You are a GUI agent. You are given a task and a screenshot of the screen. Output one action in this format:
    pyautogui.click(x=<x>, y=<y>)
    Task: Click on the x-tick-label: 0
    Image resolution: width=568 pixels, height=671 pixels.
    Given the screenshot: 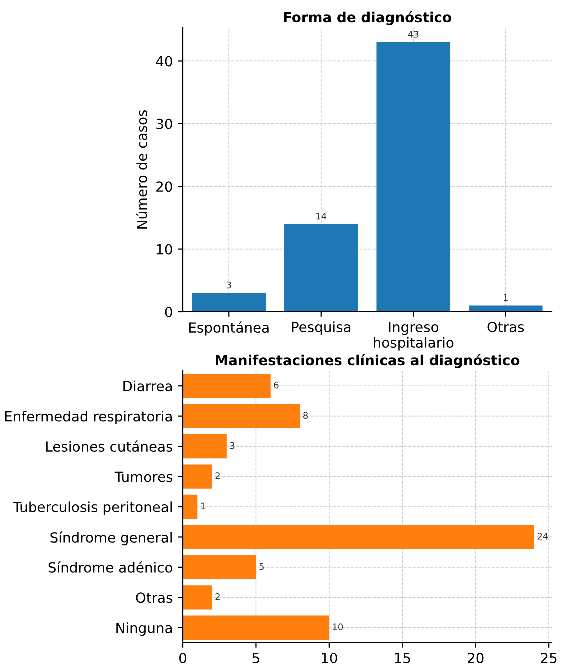 What is the action you would take?
    pyautogui.click(x=182, y=658)
    